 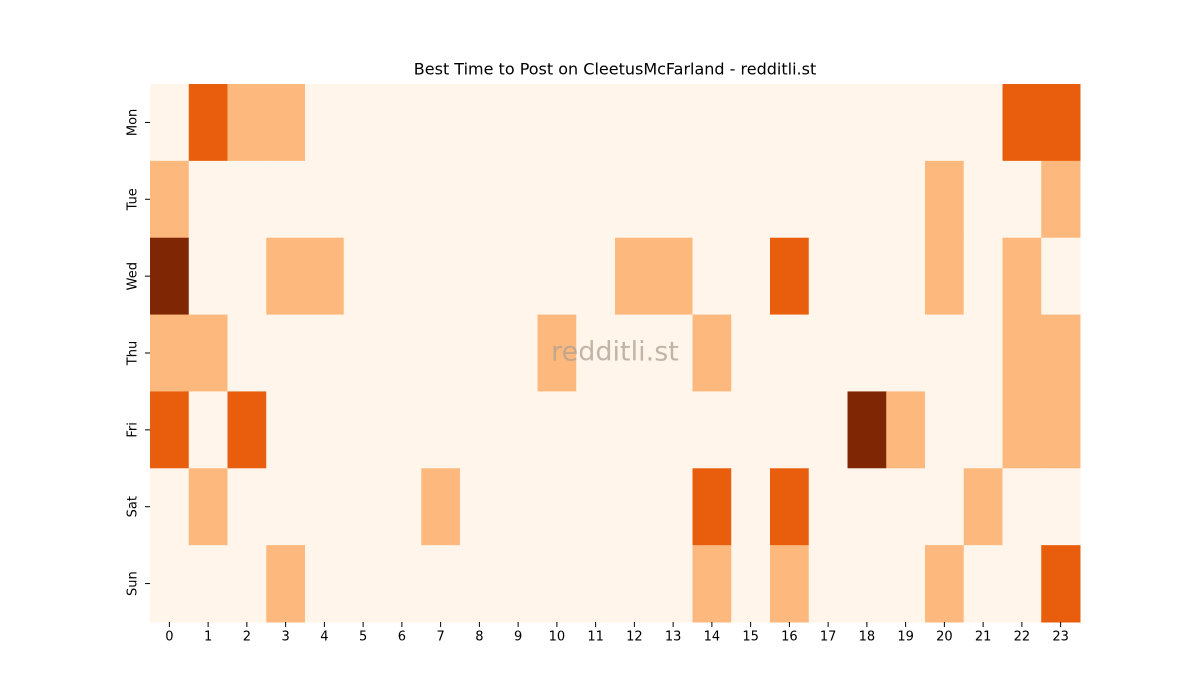 I want to click on x-tick-label: 2, so click(x=247, y=637).